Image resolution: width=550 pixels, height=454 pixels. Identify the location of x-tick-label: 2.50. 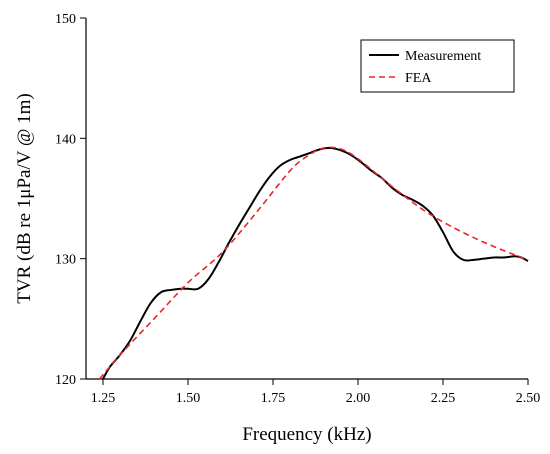
(528, 398).